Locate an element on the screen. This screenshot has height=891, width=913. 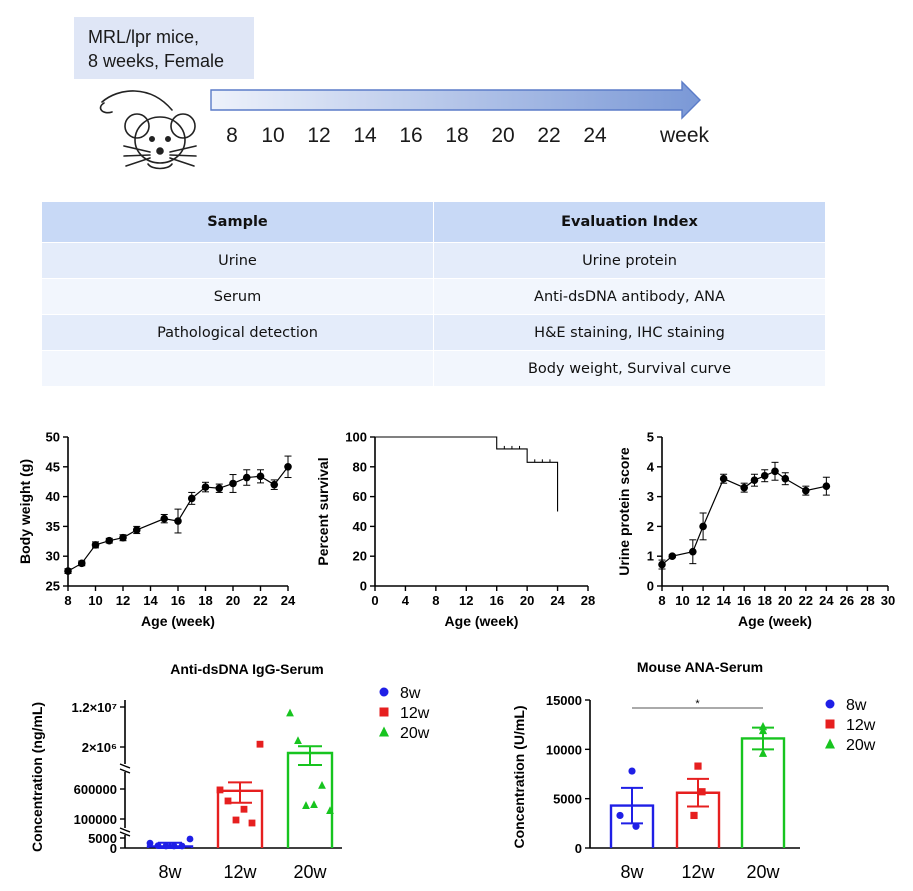
timeline-graphic is located at coordinates (400, 125).